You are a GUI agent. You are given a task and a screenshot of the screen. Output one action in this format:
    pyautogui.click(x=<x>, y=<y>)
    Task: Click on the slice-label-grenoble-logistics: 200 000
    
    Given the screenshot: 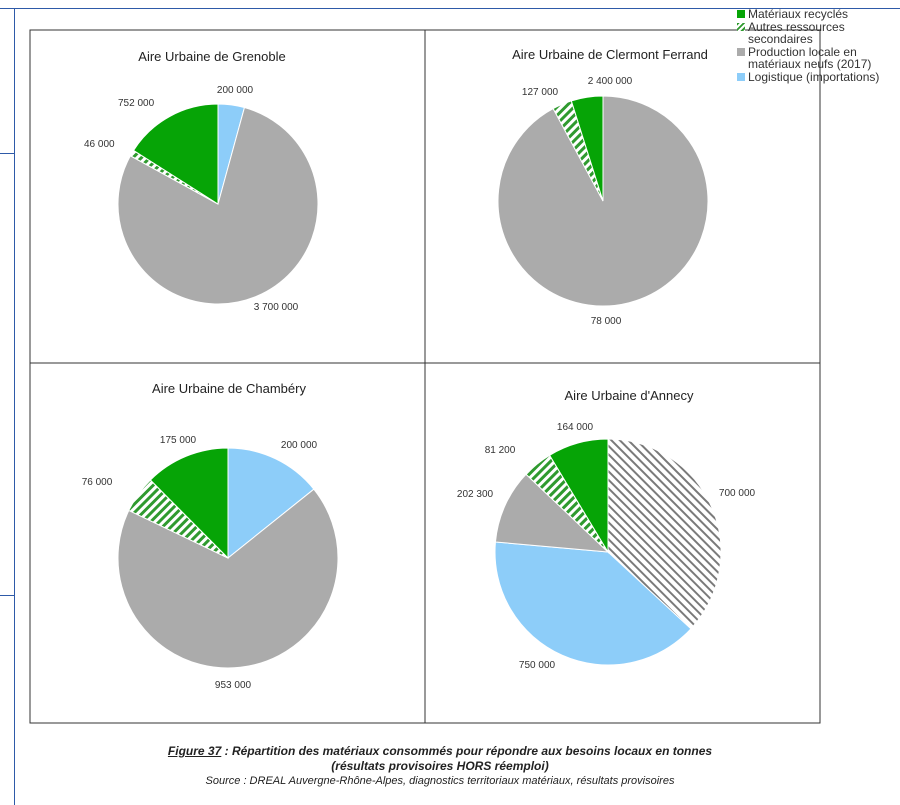 What is the action you would take?
    pyautogui.click(x=235, y=90)
    